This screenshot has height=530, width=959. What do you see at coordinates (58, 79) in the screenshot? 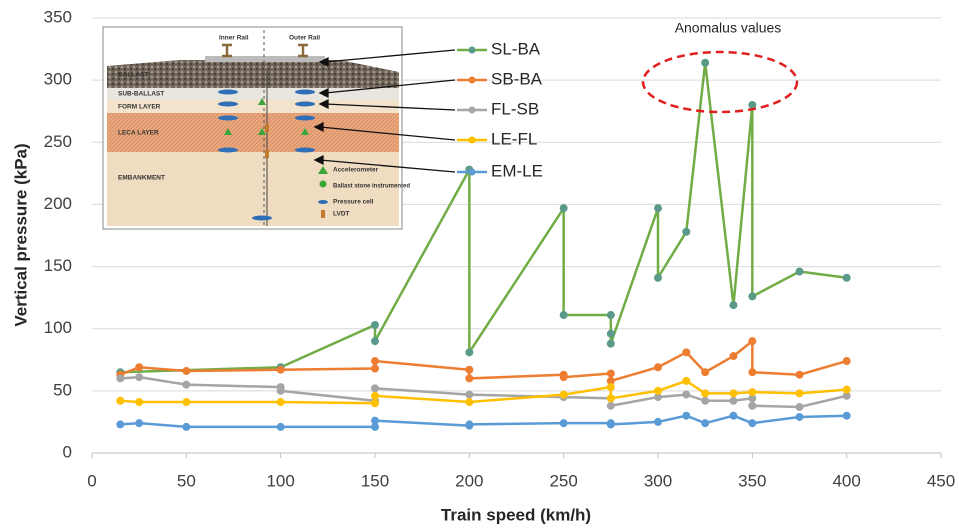
I see `y-tick-label: 300` at bounding box center [58, 79].